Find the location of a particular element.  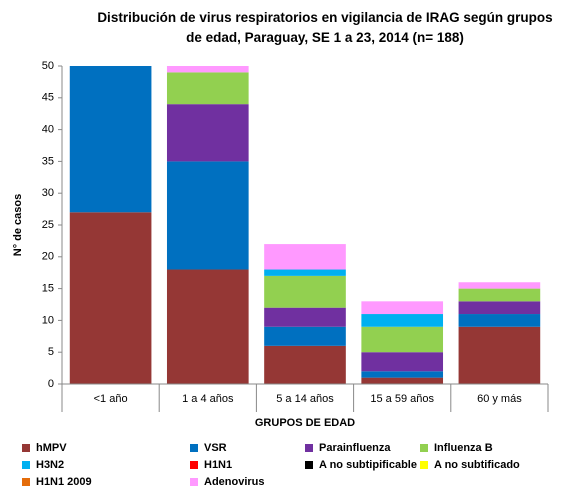

y-axis-title: N° de casos is located at coordinates (18, 225).